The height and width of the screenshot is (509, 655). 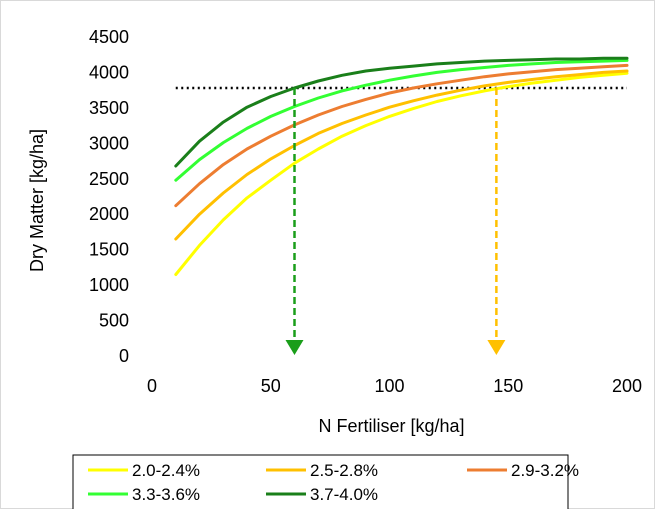 I want to click on y-tick-label: 2000, so click(x=109, y=214).